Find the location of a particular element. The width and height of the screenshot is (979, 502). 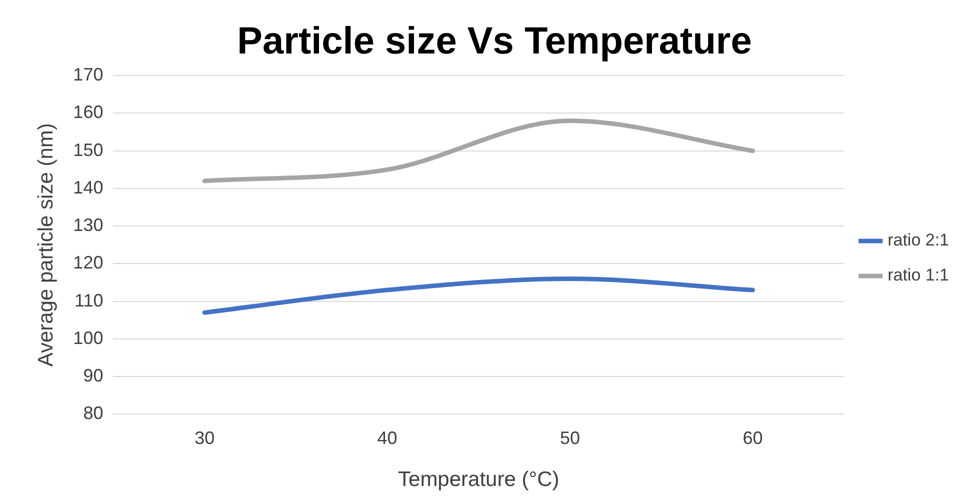

x-tick-label: 40 is located at coordinates (387, 438).